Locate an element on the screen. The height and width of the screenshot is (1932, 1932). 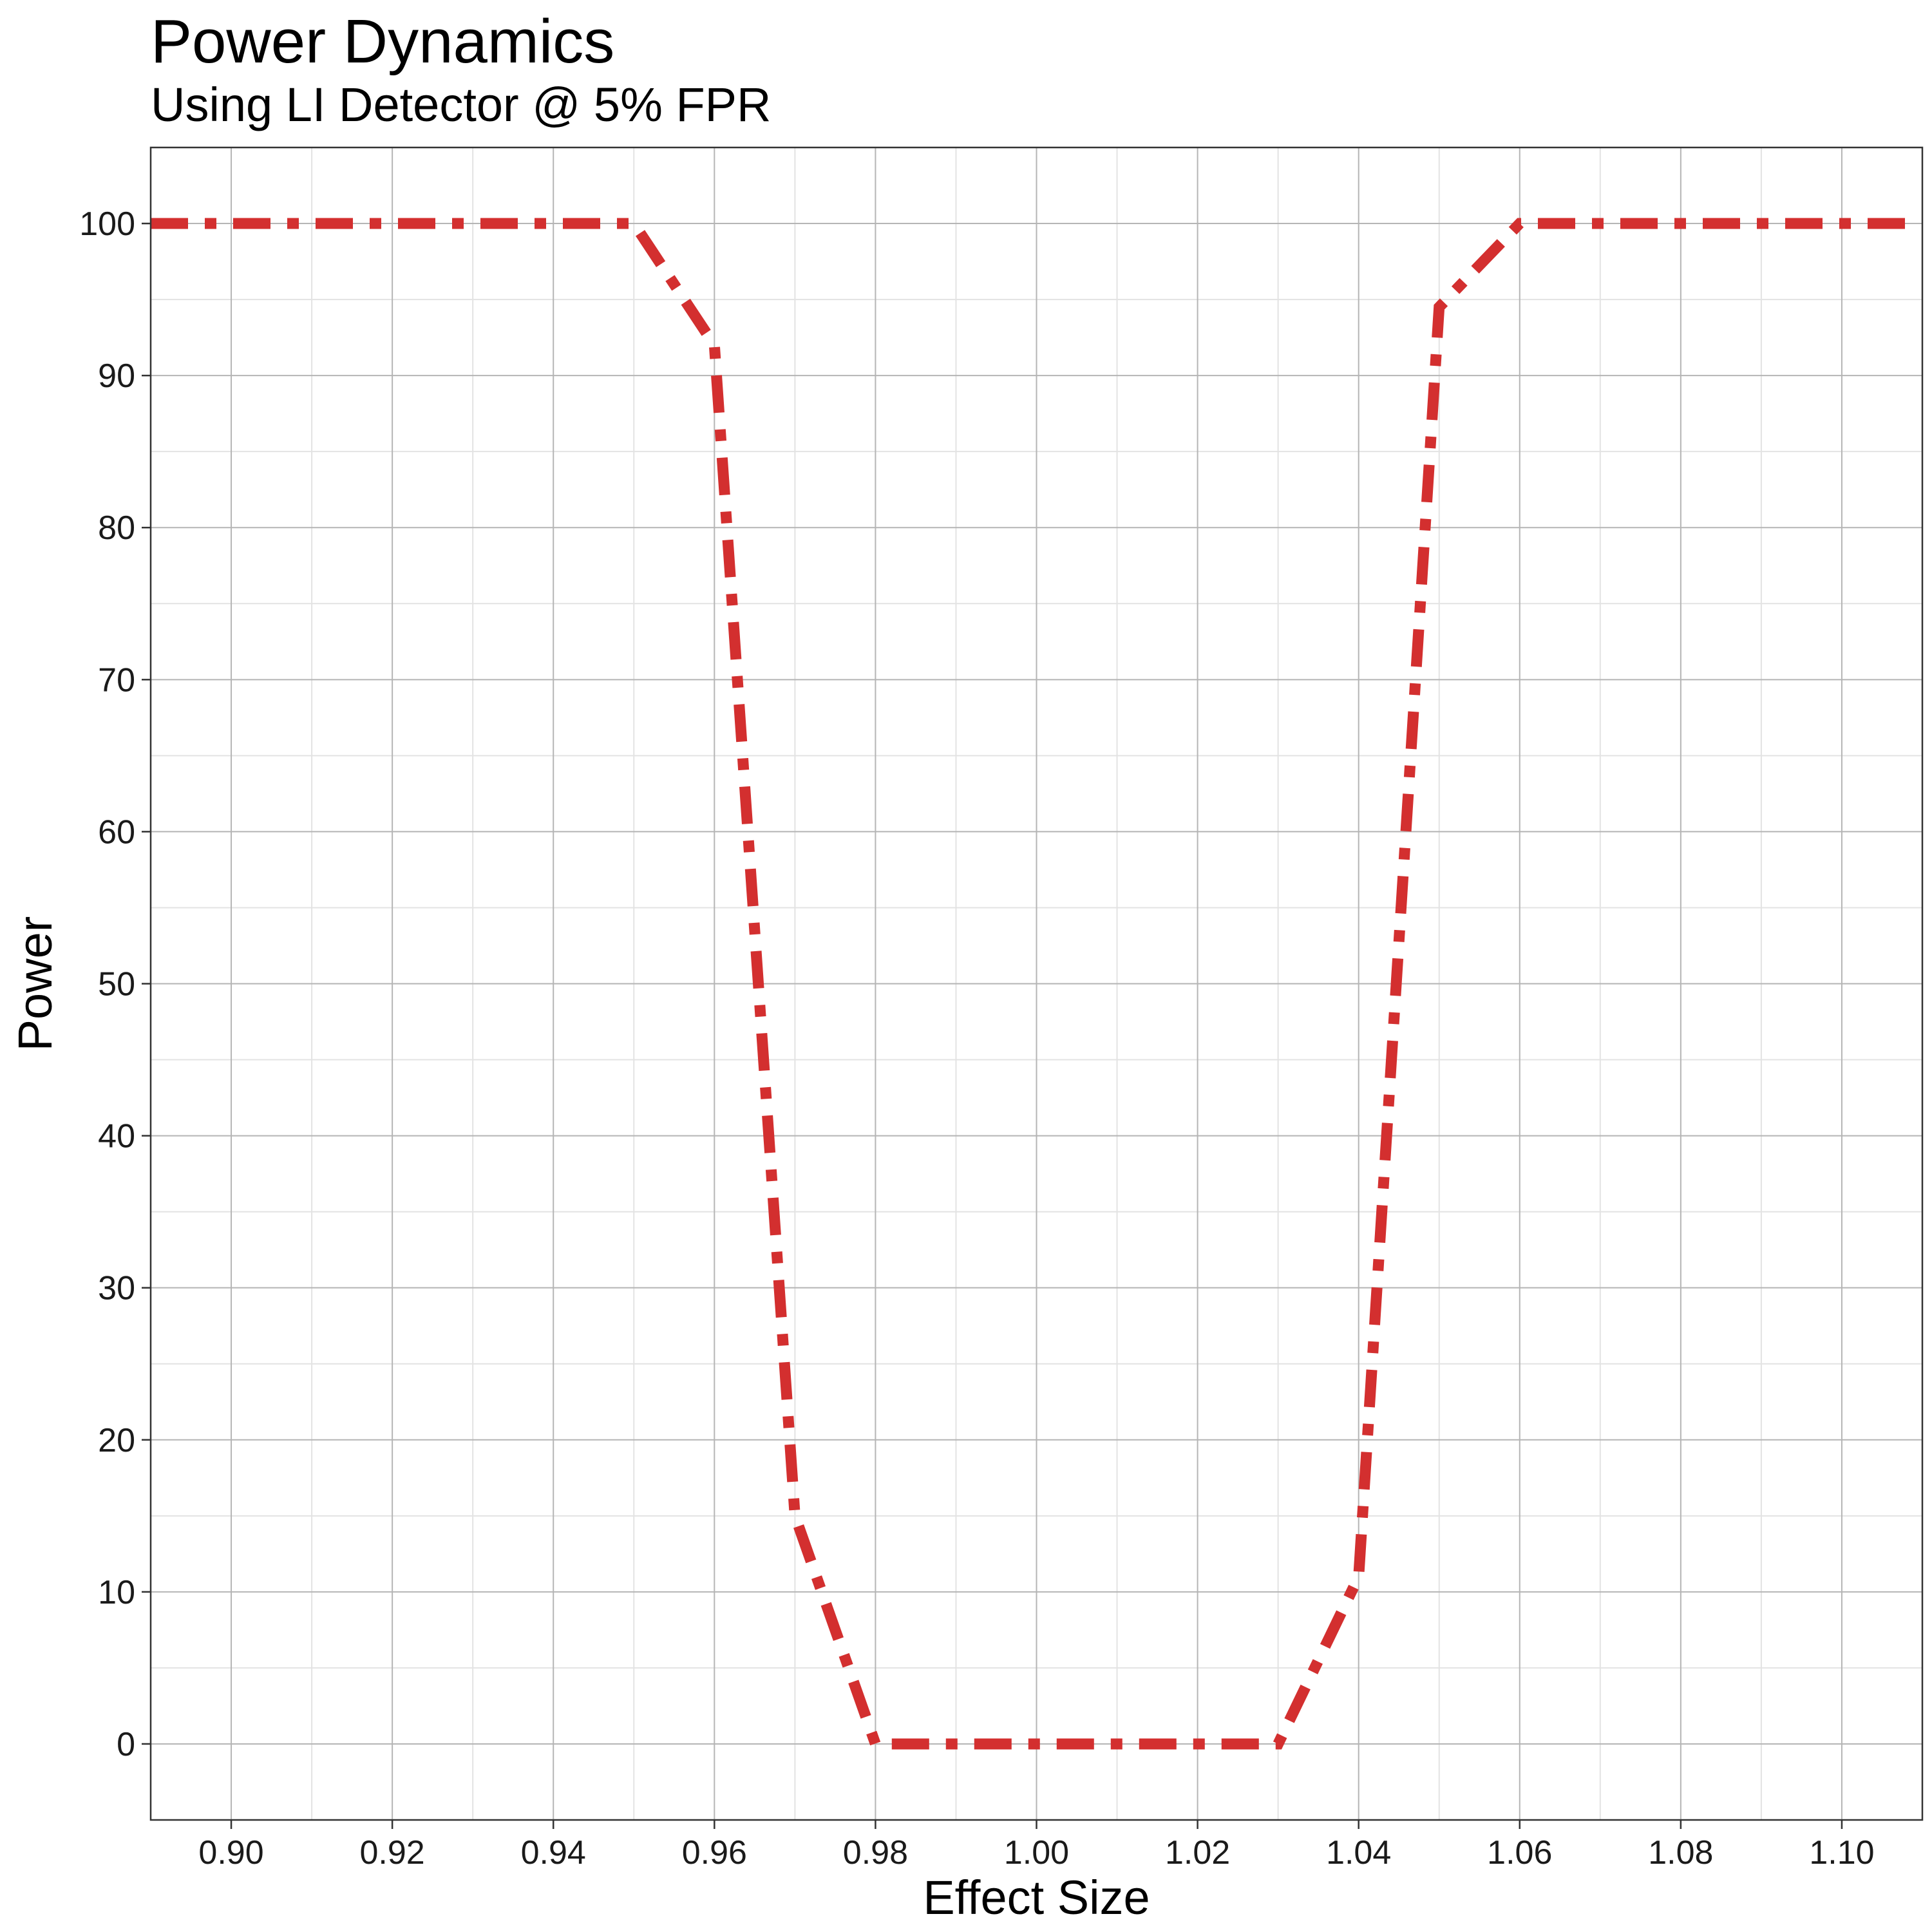
y-axis: 0 10 20 30 40 50 60 70 80 90 100 is located at coordinates (115, 984).